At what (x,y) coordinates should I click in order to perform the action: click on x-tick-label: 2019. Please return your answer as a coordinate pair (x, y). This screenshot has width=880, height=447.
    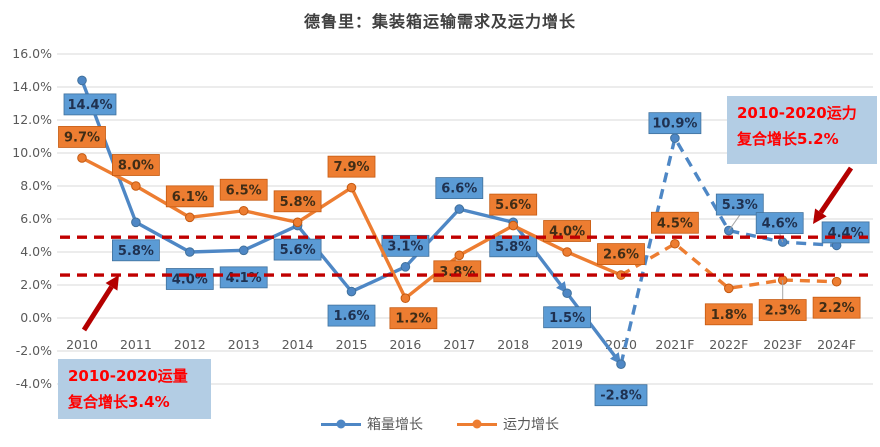
    Looking at the image, I should click on (567, 344).